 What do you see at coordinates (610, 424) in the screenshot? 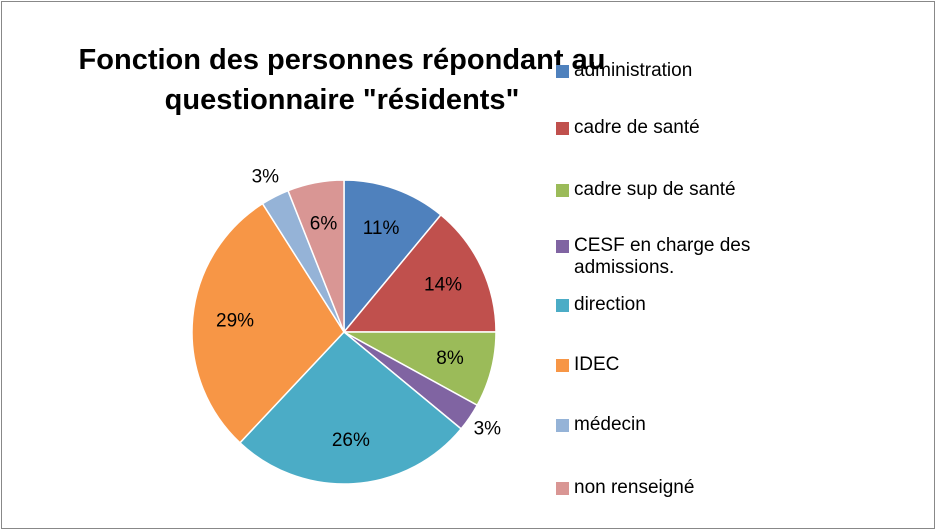
I see `legend-label: médecin` at bounding box center [610, 424].